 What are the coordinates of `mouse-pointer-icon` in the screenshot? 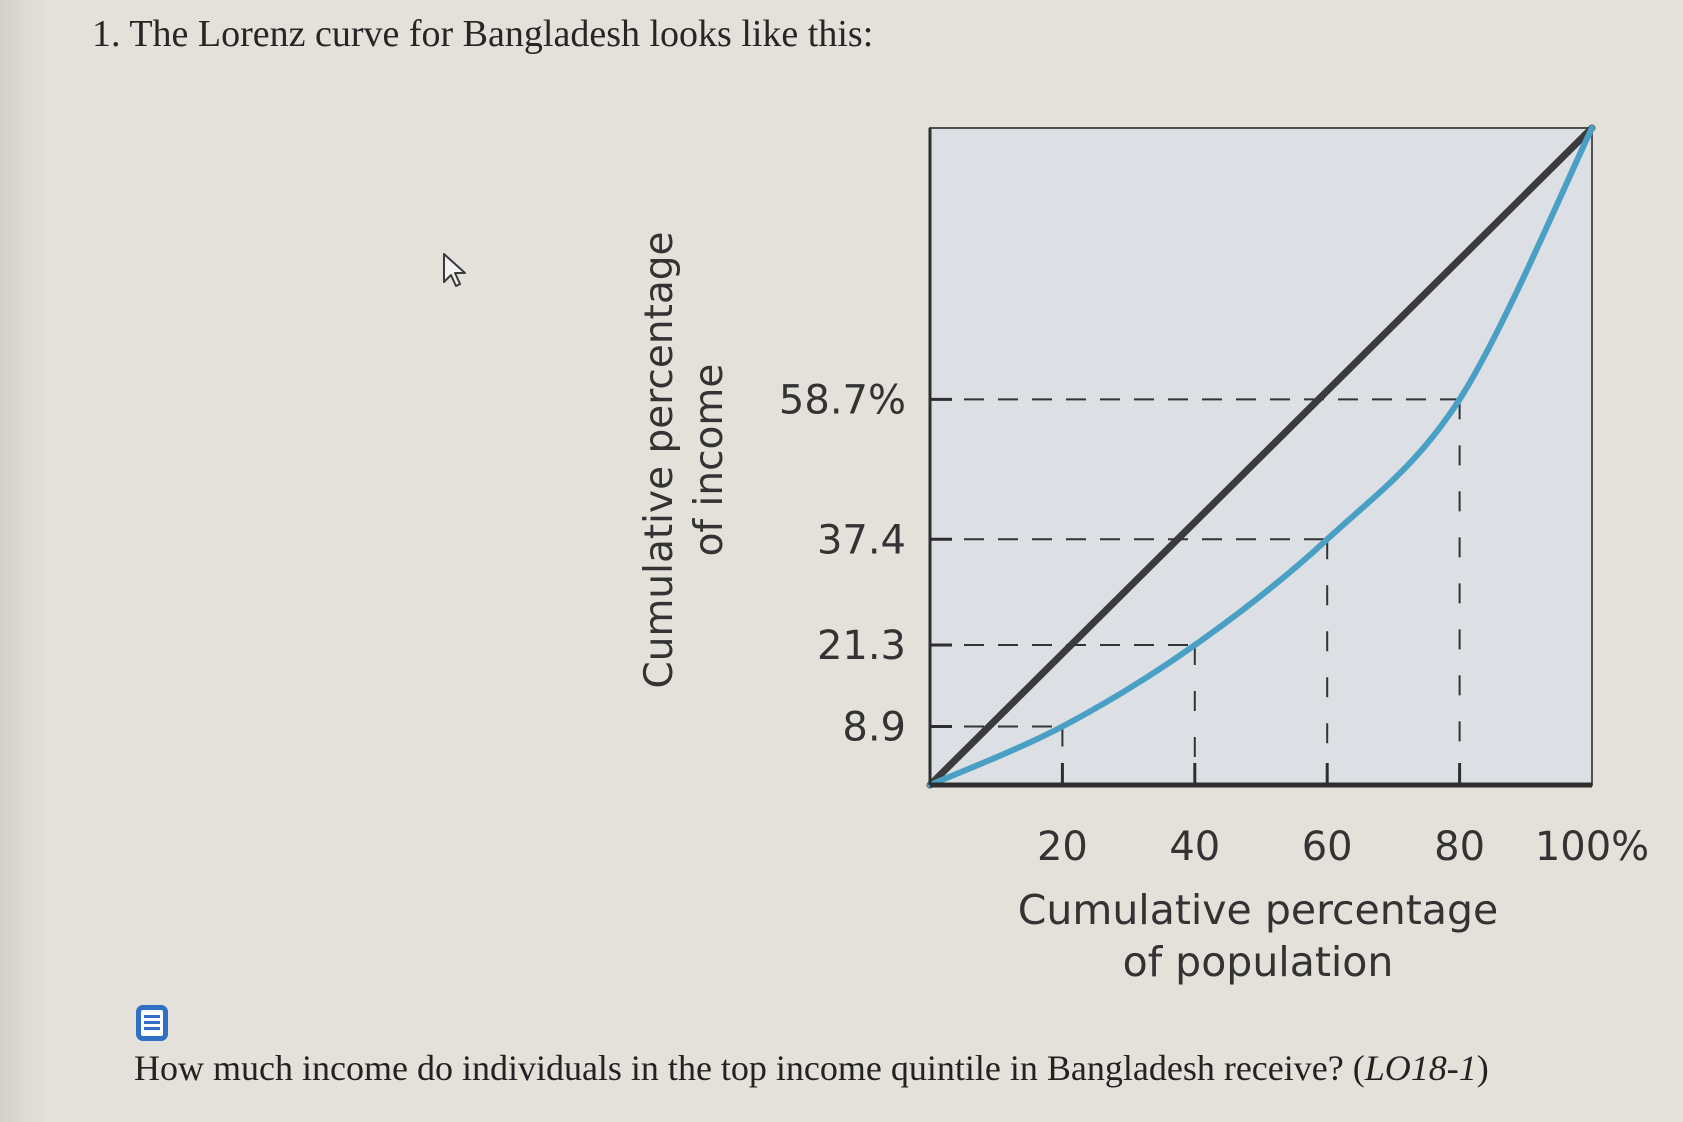 It's located at (454, 270).